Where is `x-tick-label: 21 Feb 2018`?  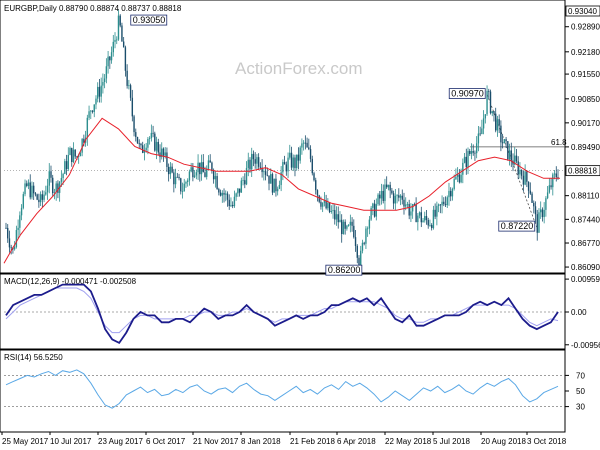 x-tick-label: 21 Feb 2018 is located at coordinates (312, 441).